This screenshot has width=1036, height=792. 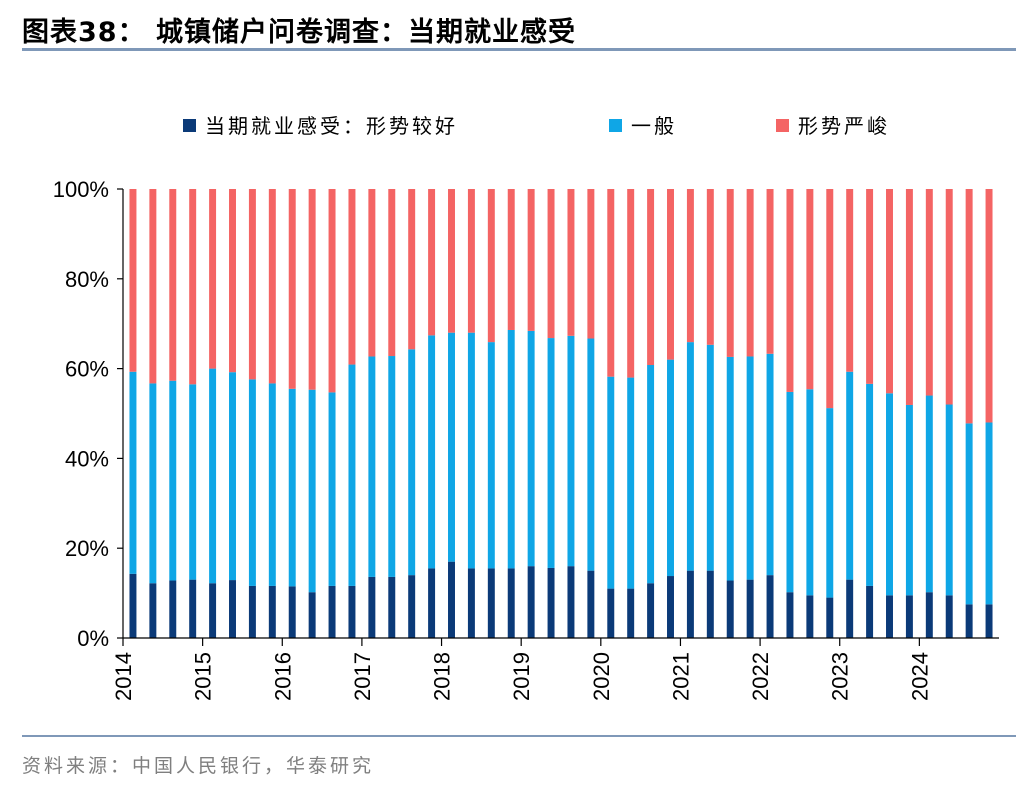 What do you see at coordinates (331, 126) in the screenshot?
I see `legend-label: 当期就业感受：形势较好` at bounding box center [331, 126].